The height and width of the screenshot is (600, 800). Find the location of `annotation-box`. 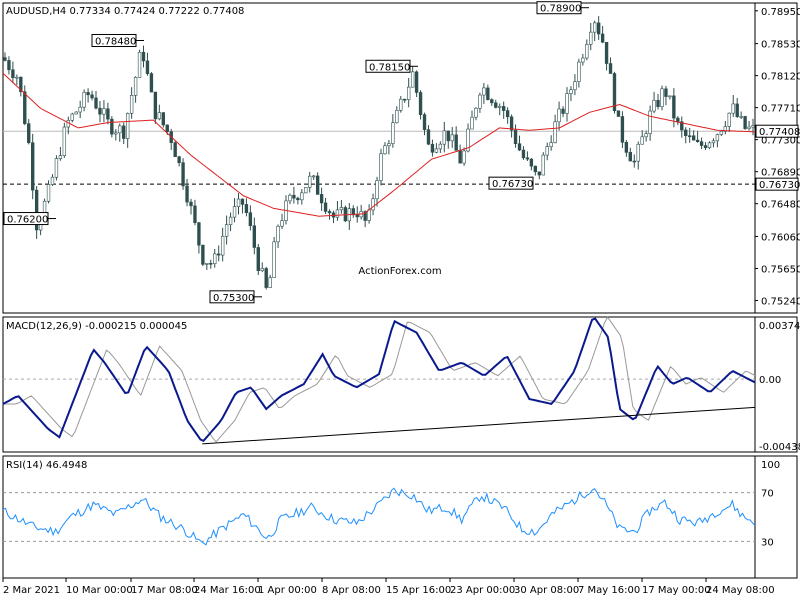

annotation-box is located at coordinates (511, 183).